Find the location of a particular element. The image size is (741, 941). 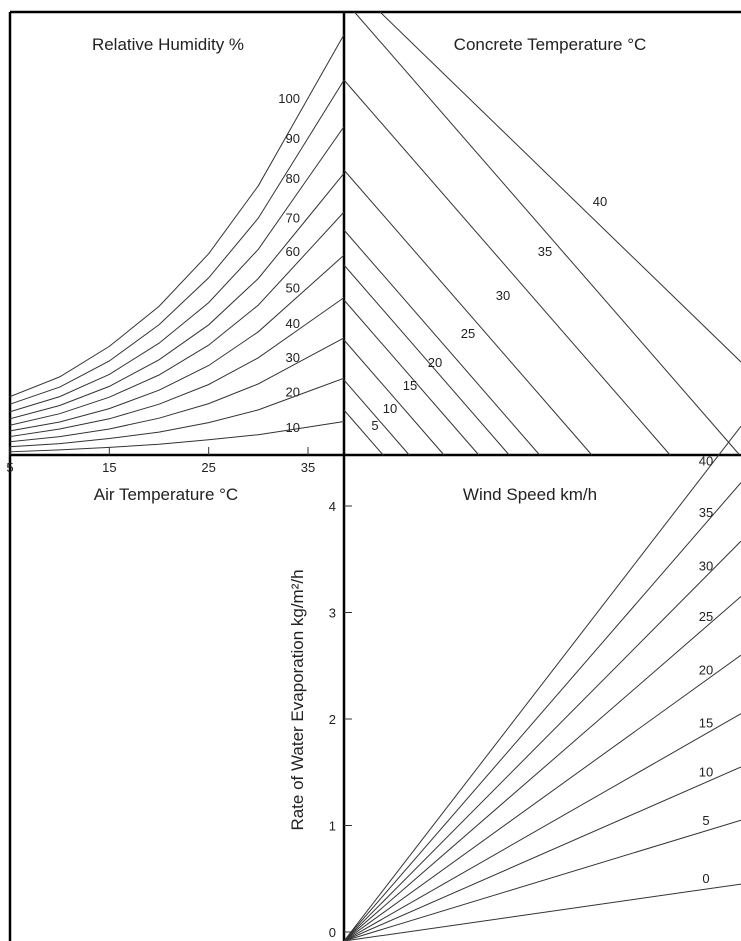

concrete-temperature-title: Concrete Temperature °C is located at coordinates (550, 44).